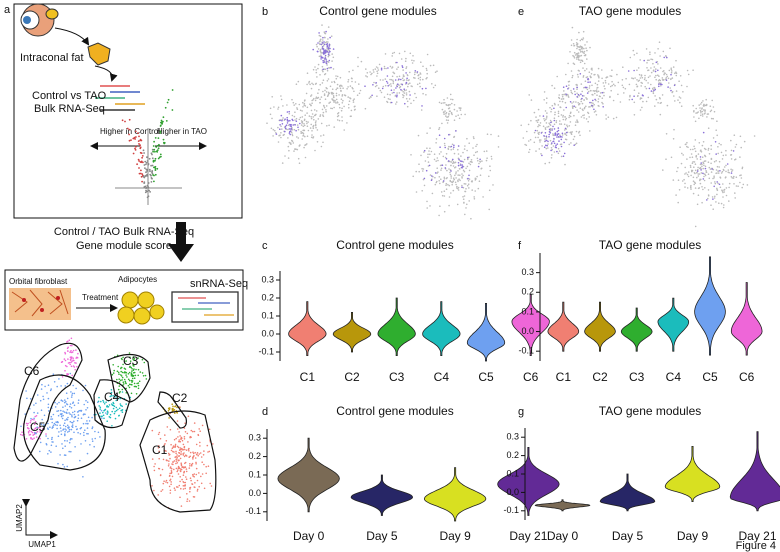  I want to click on umap-axes, so click(40, 519).